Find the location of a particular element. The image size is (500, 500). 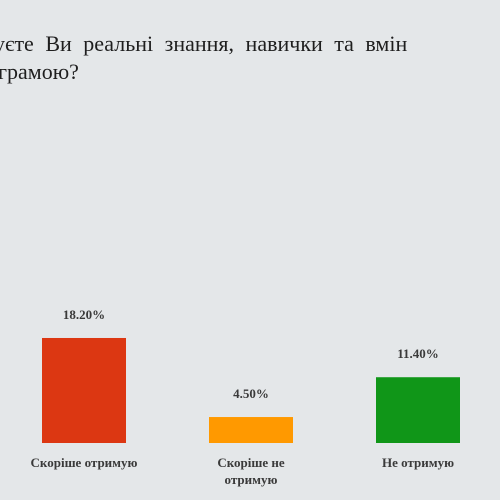

data-label-2: 11.40% is located at coordinates (418, 353).